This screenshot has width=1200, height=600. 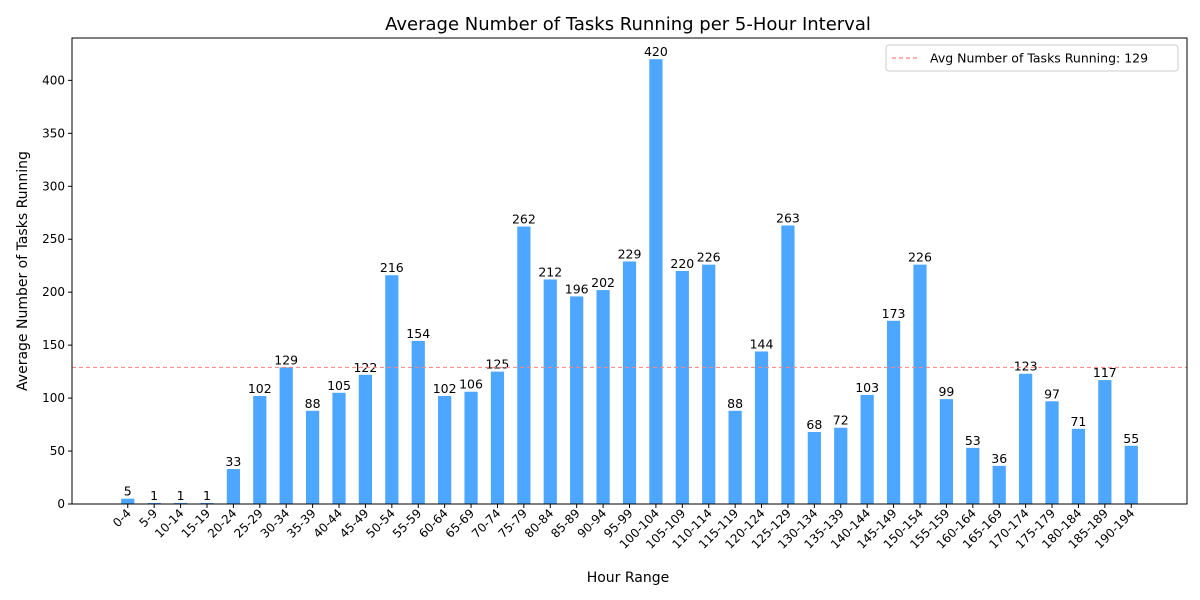 What do you see at coordinates (433, 523) in the screenshot?
I see `x-tick-label-60-64: 60-64` at bounding box center [433, 523].